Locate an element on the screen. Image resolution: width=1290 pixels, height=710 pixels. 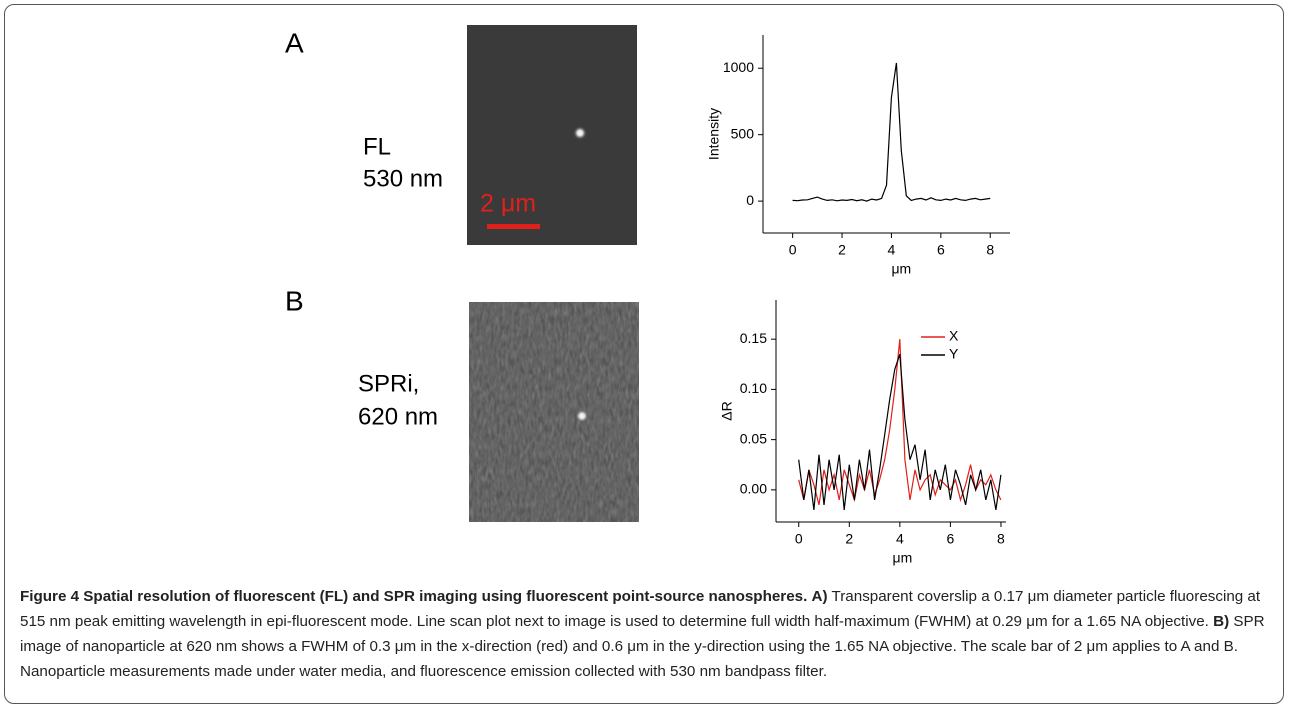
image-caption: 530 nm is located at coordinates (403, 178).